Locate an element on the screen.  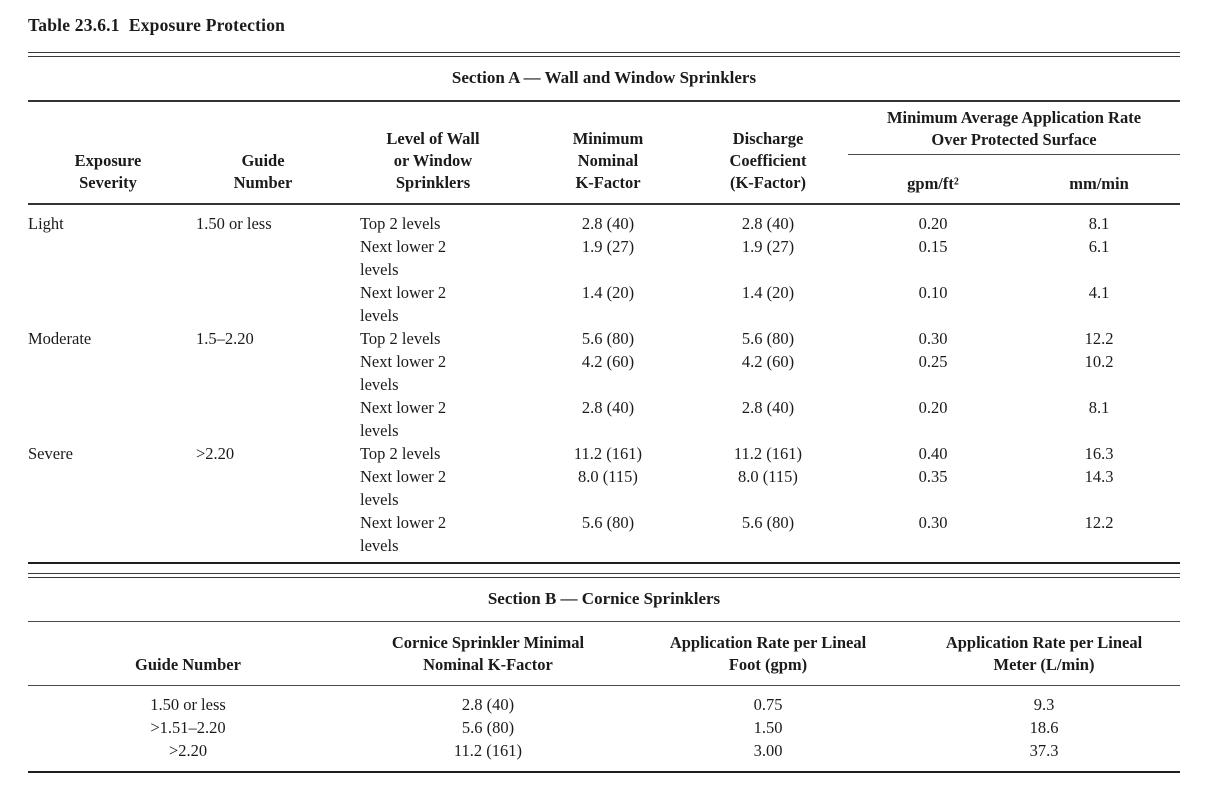
table-row: 1.50 or less 2.8 (40) 0.75 9.3 is located at coordinates (604, 704).